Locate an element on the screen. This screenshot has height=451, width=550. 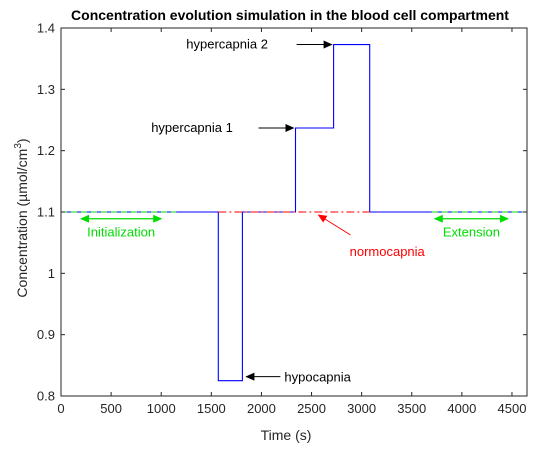
y-axis-label-superscript: 3 is located at coordinates (18, 146).